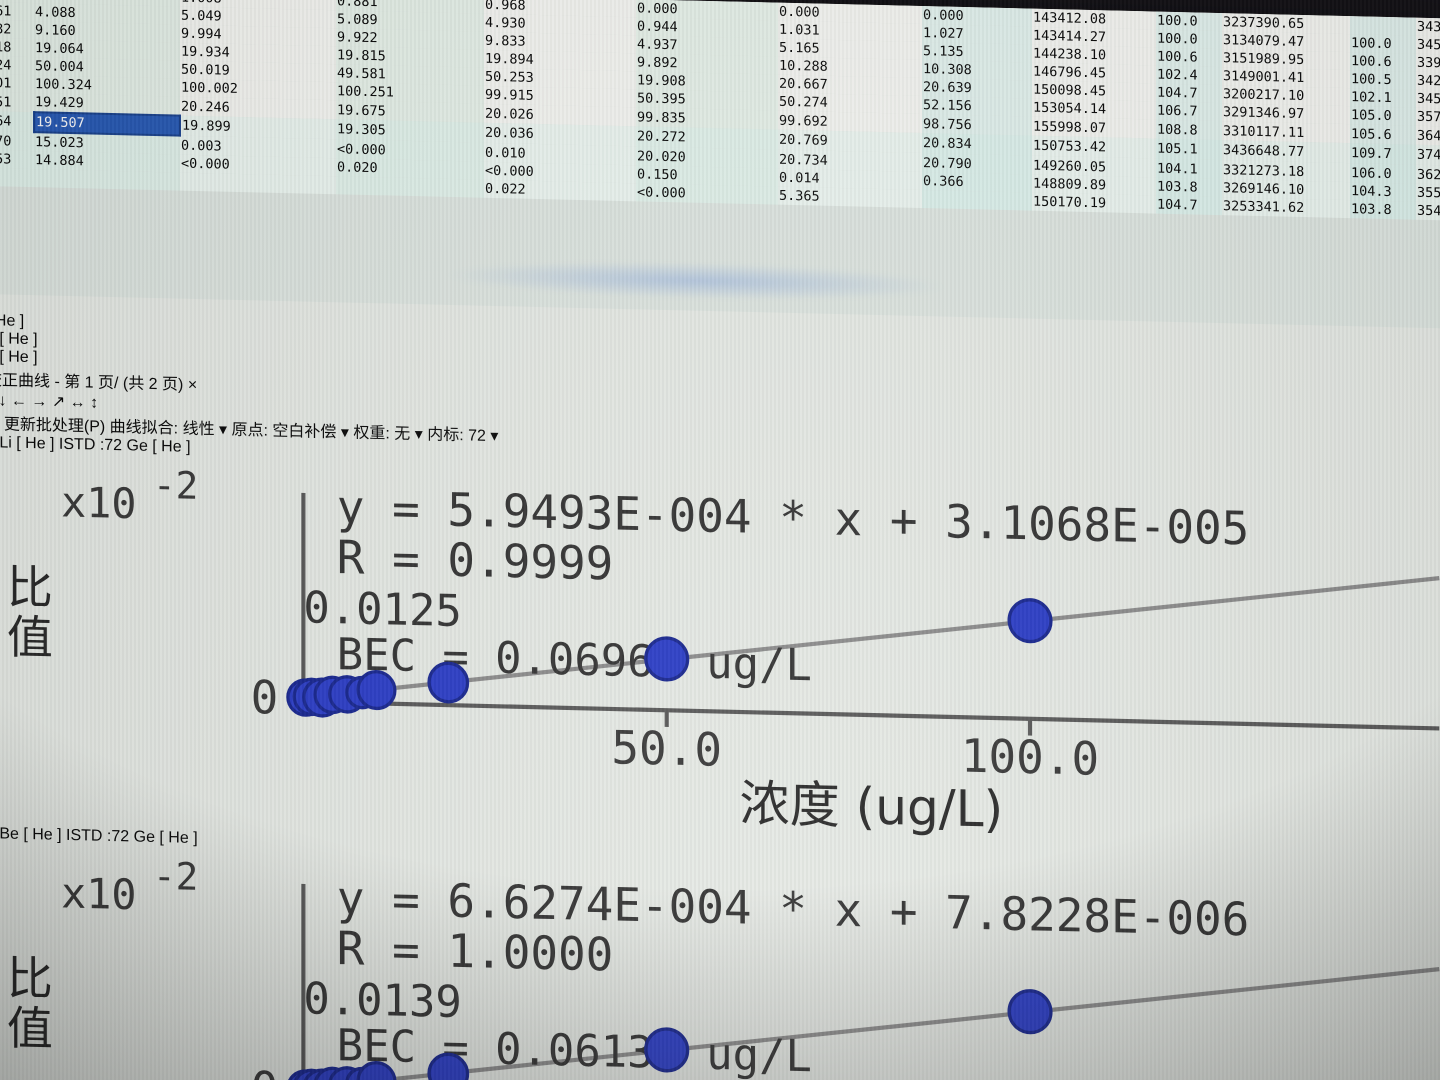  What do you see at coordinates (1189, 149) in the screenshot?
I see `table-cell: 105.1` at bounding box center [1189, 149].